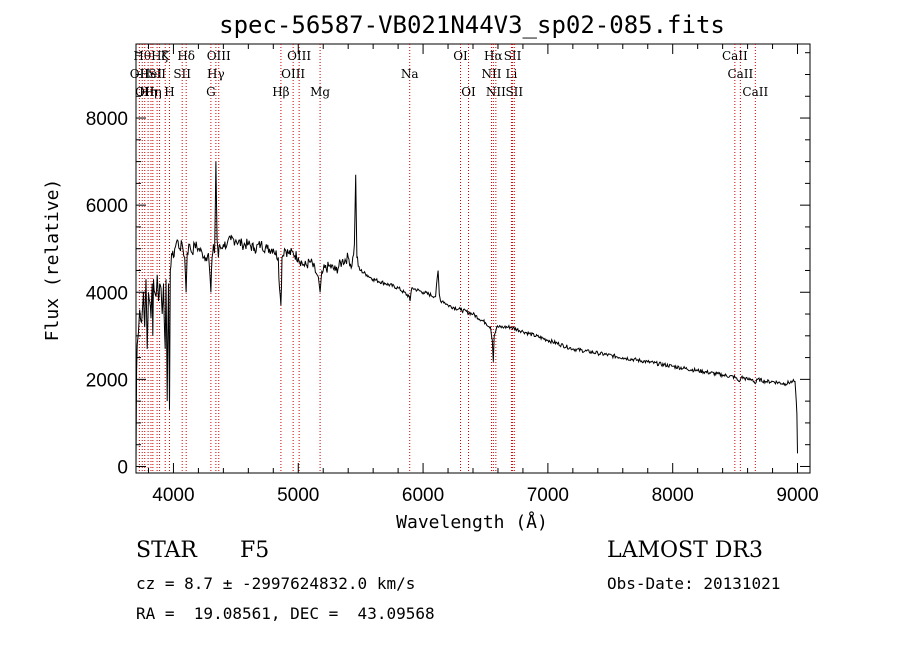  What do you see at coordinates (216, 74) in the screenshot?
I see `line-marker-label-13: Hγ` at bounding box center [216, 74].